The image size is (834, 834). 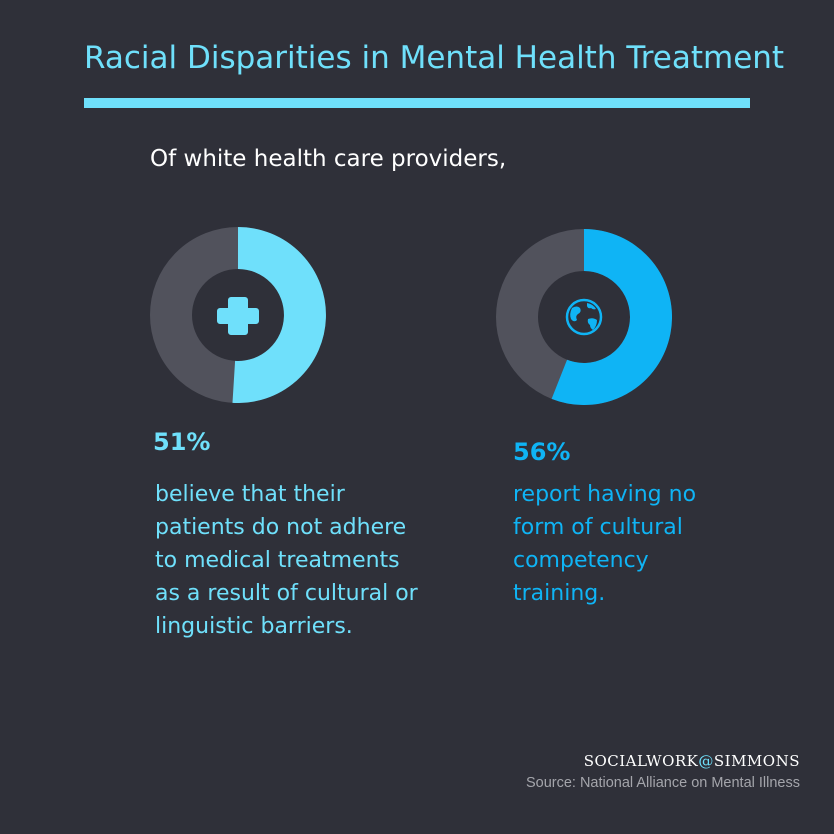 What do you see at coordinates (286, 593) in the screenshot?
I see `description-line: as a result of cultural or` at bounding box center [286, 593].